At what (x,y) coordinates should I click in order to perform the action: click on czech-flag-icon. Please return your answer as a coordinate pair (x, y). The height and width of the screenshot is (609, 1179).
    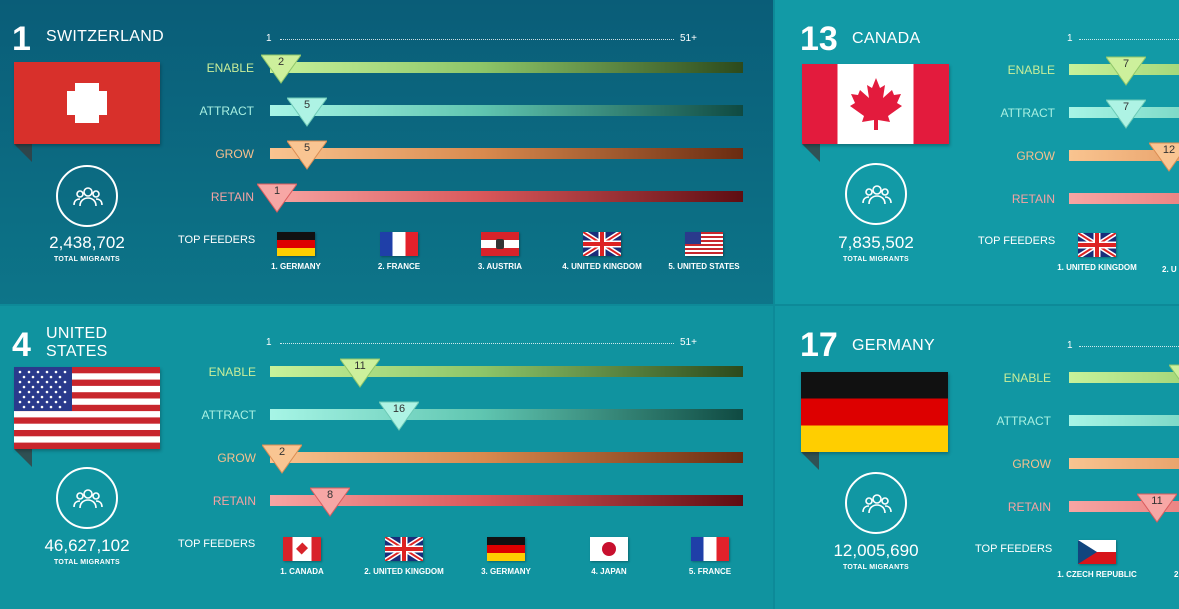
    Looking at the image, I should click on (1097, 552).